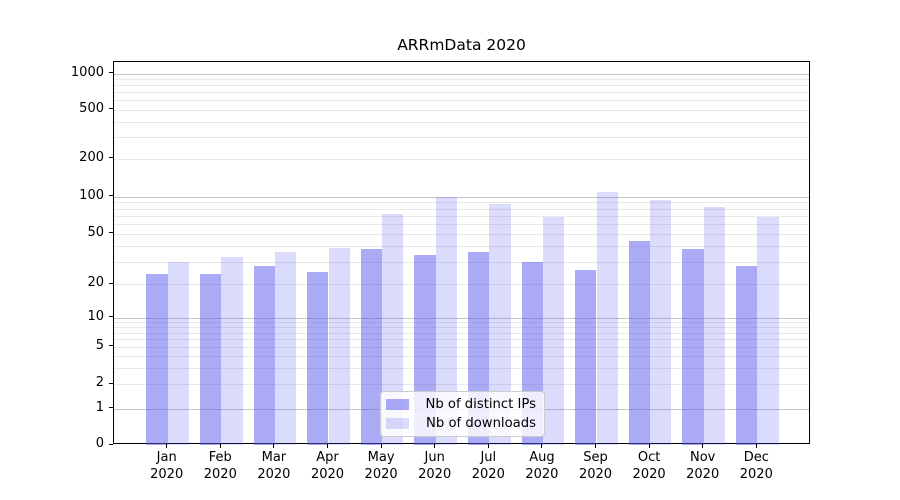 This screenshot has width=900, height=500. What do you see at coordinates (553, 331) in the screenshot?
I see `bar-downloads-aug` at bounding box center [553, 331].